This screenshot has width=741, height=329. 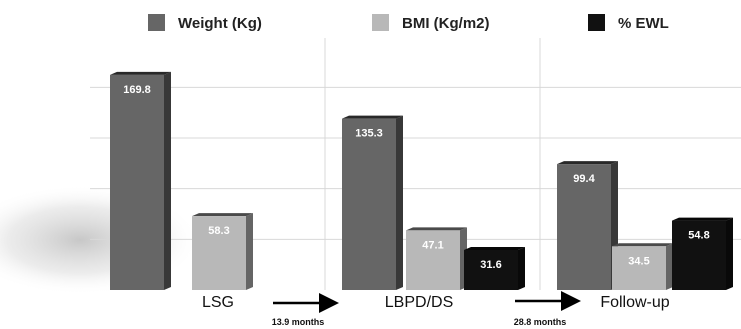 What do you see at coordinates (490, 265) in the screenshot?
I see `value-label-ewl-lbpd-ds: 31.6` at bounding box center [490, 265].